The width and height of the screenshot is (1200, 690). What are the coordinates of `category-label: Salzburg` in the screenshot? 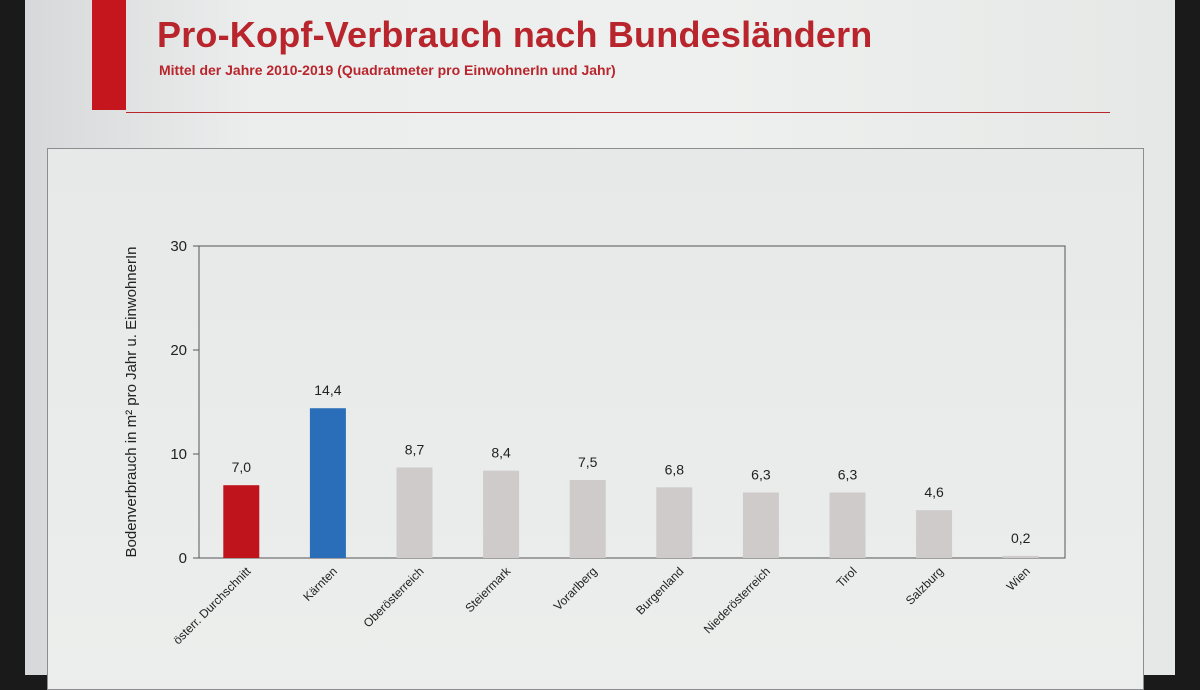 It's located at (924, 585).